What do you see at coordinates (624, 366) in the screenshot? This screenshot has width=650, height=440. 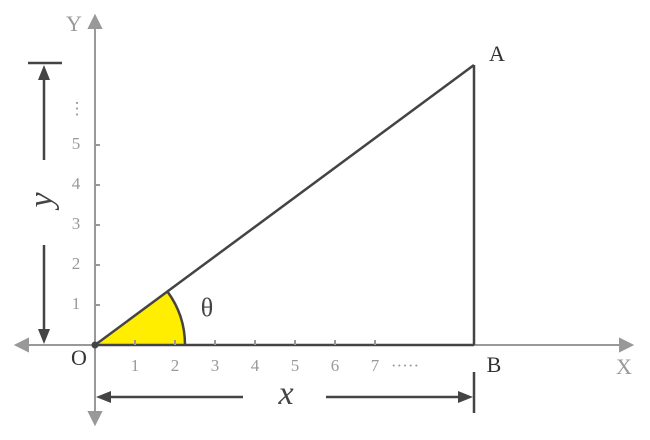 I see `x-axis-label: X` at bounding box center [624, 366].